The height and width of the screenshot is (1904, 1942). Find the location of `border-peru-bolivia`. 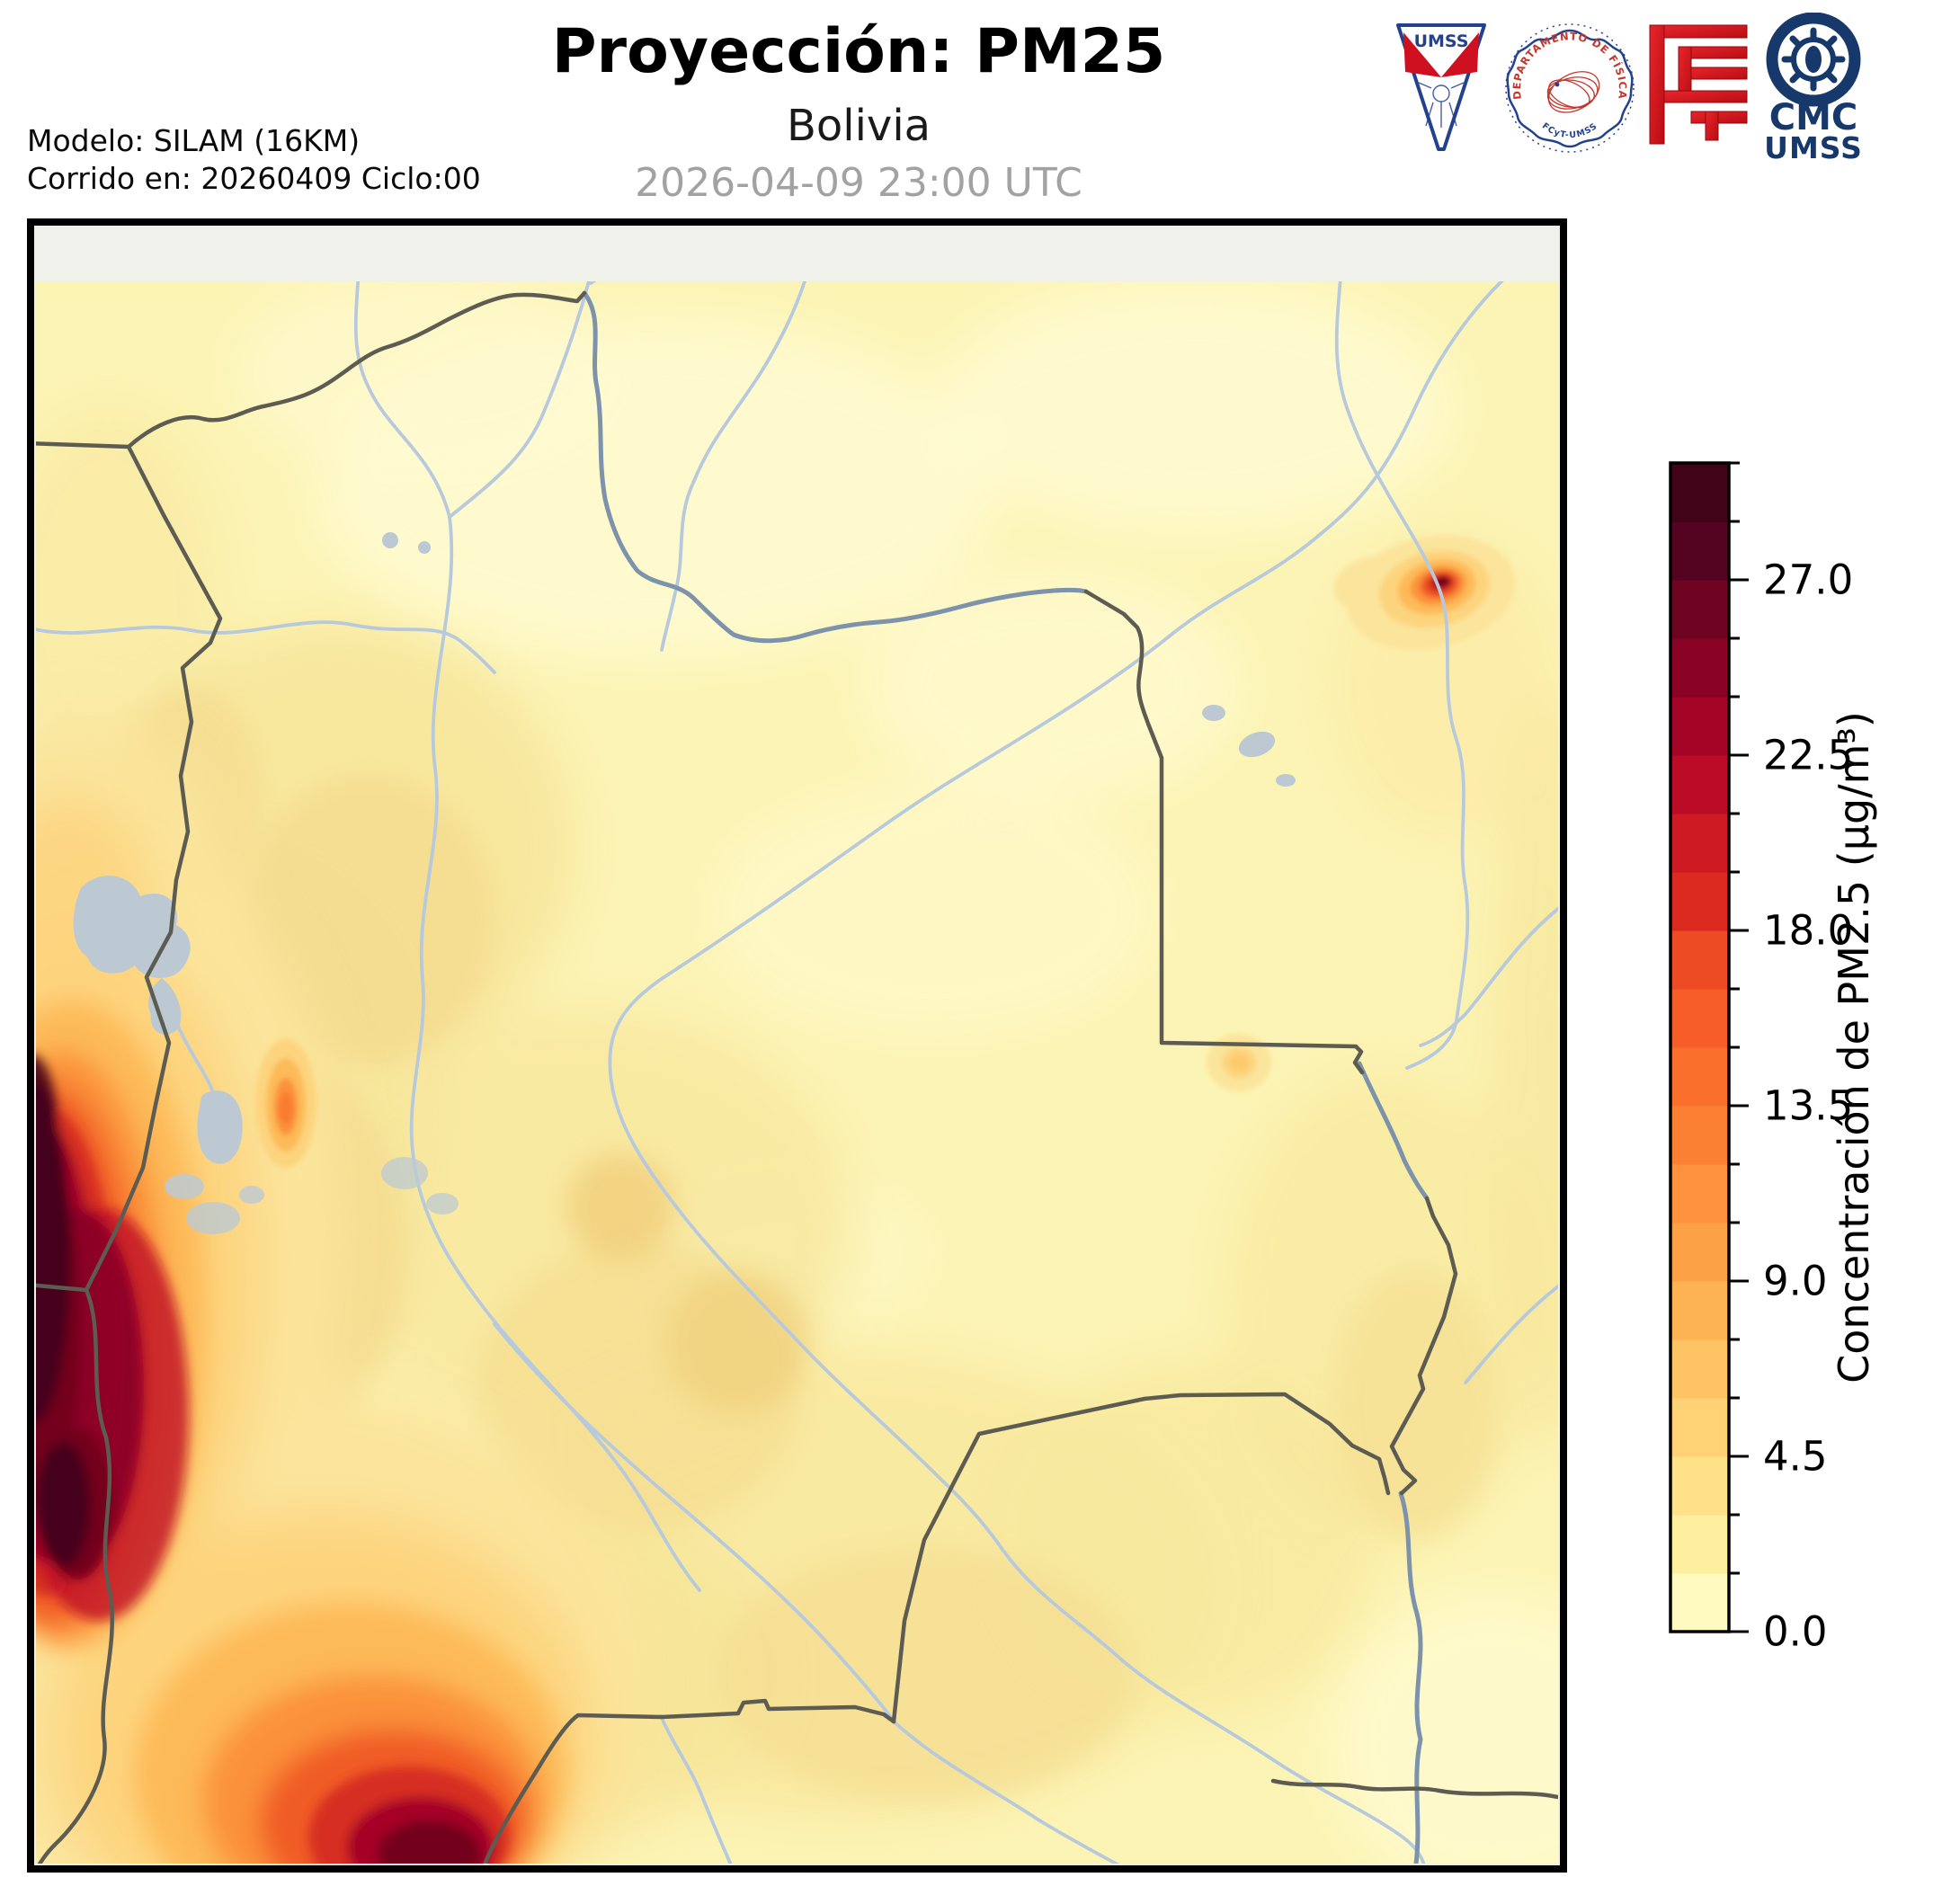

border-peru-bolivia is located at coordinates (153, 868).